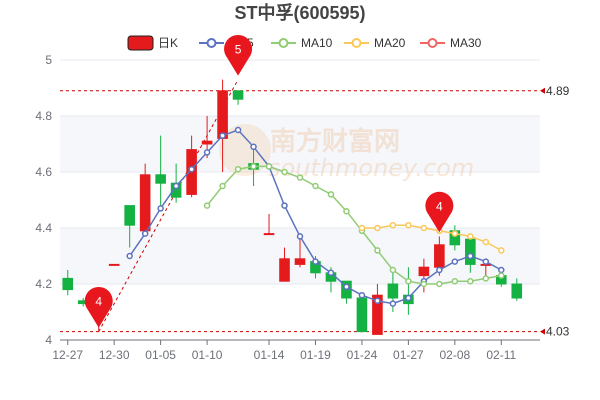  I want to click on grid-band, so click(300, 144).